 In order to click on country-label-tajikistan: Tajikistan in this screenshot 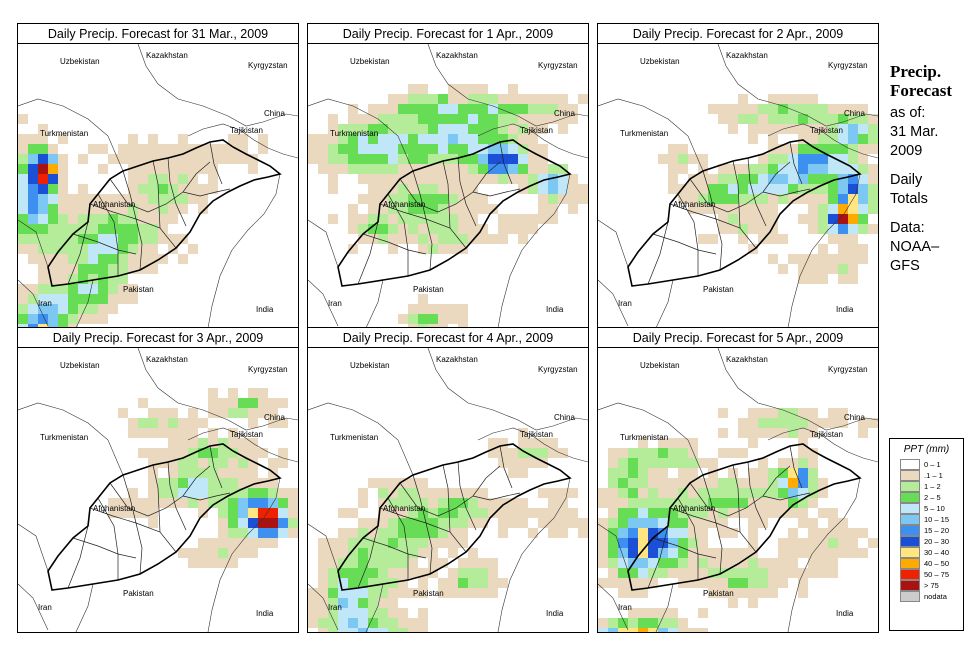, I will do `click(536, 130)`.